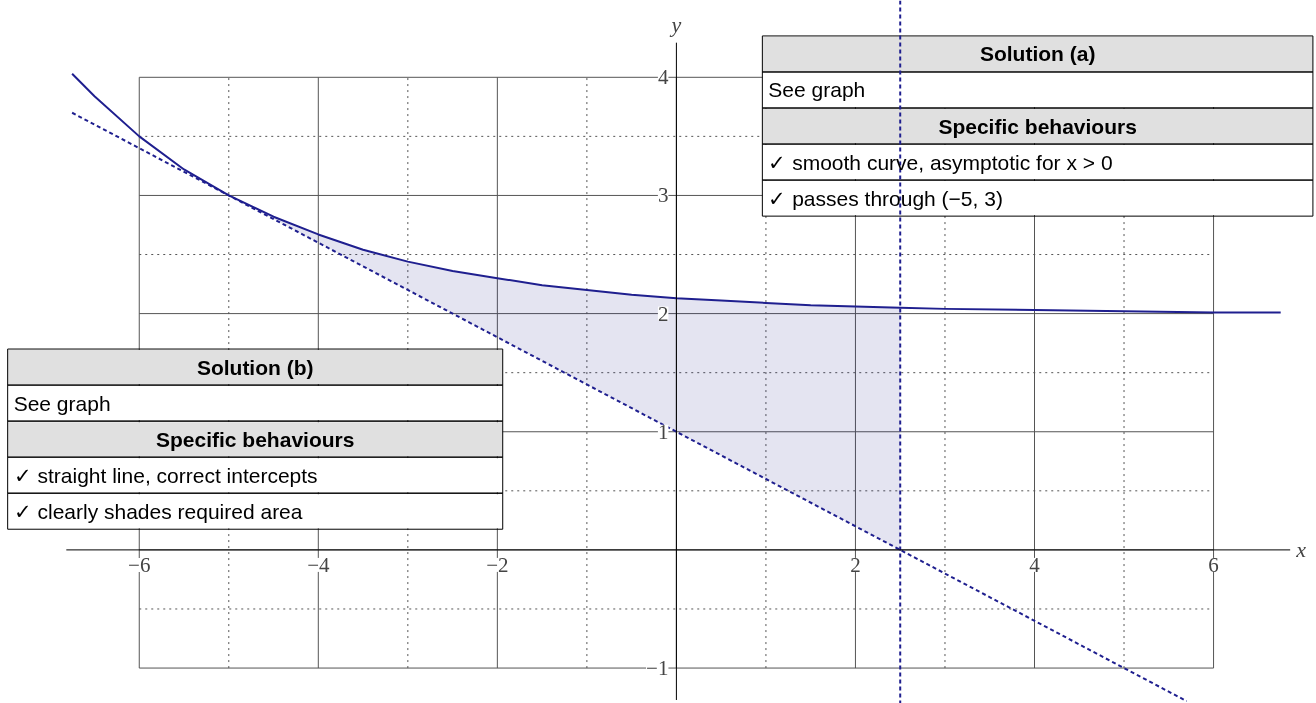 Image resolution: width=1316 pixels, height=703 pixels. I want to click on x-tick-label: −2, so click(497, 564).